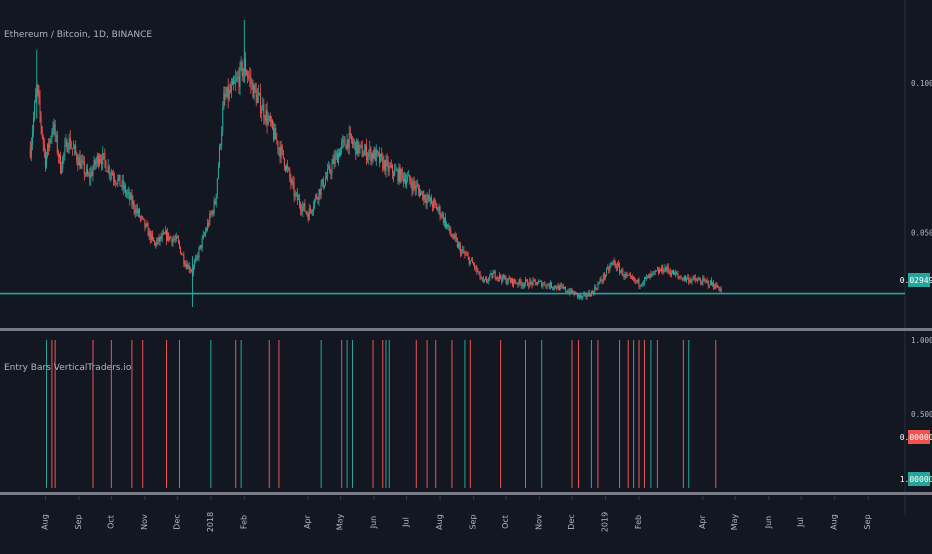  Describe the element at coordinates (307, 521) in the screenshot. I see `time-axis-label: Apr` at that location.